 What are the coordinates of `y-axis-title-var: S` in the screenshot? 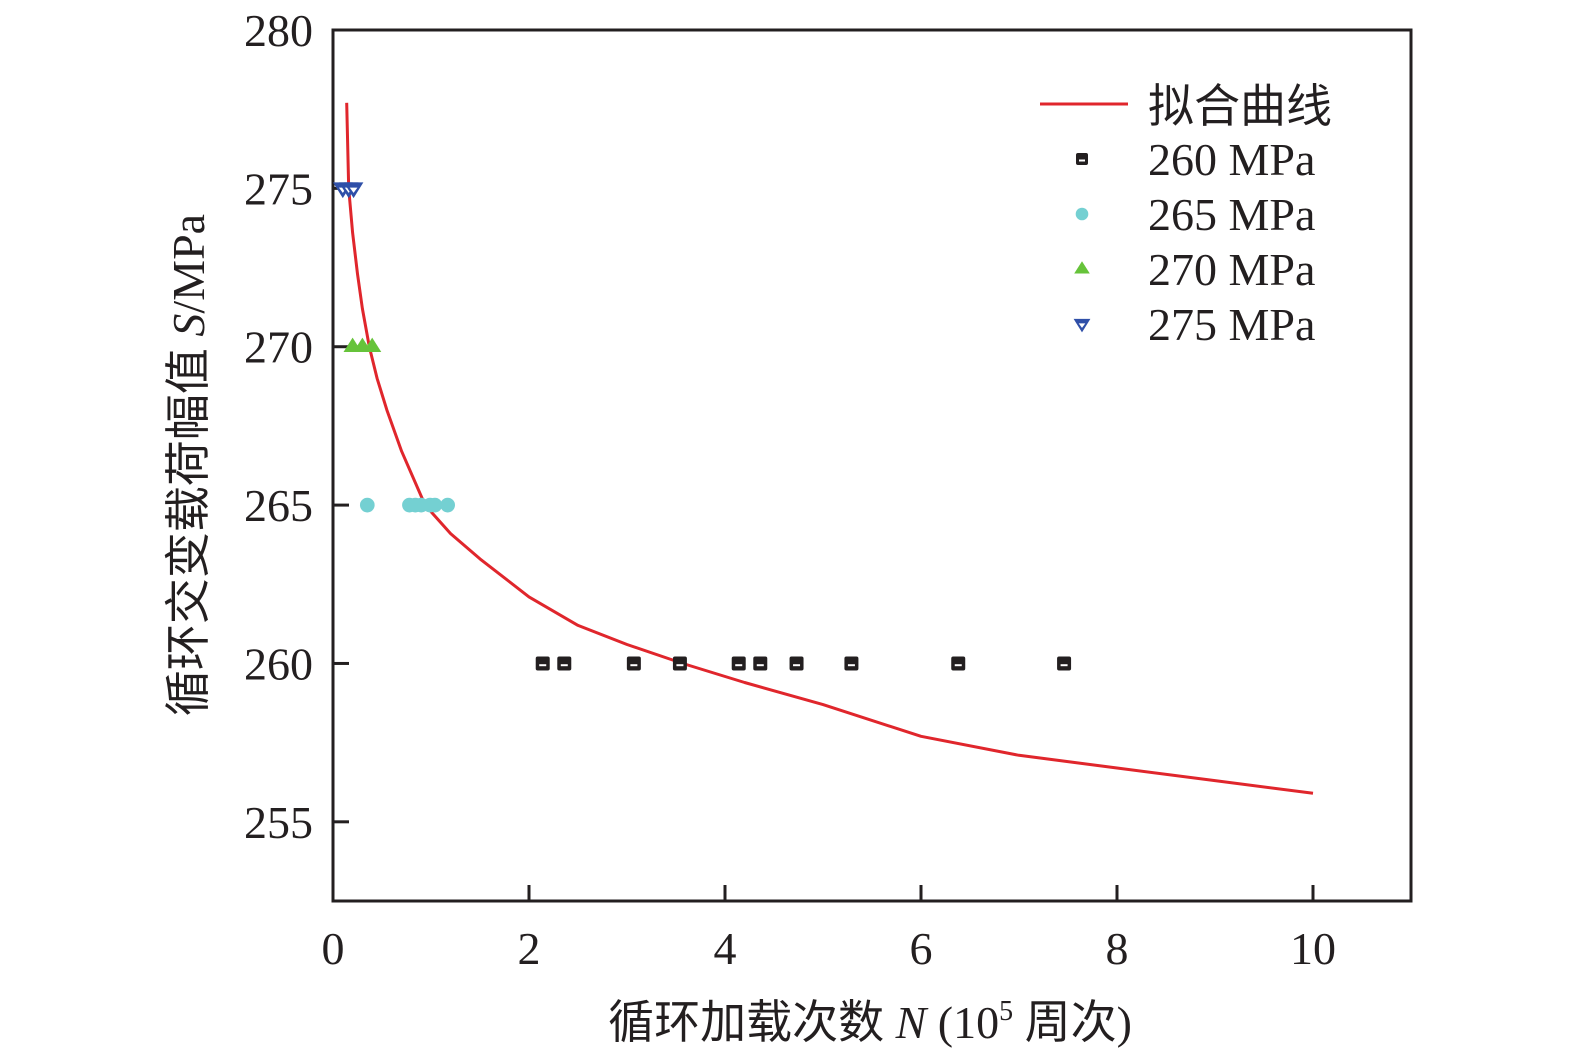 It's located at (188, 325).